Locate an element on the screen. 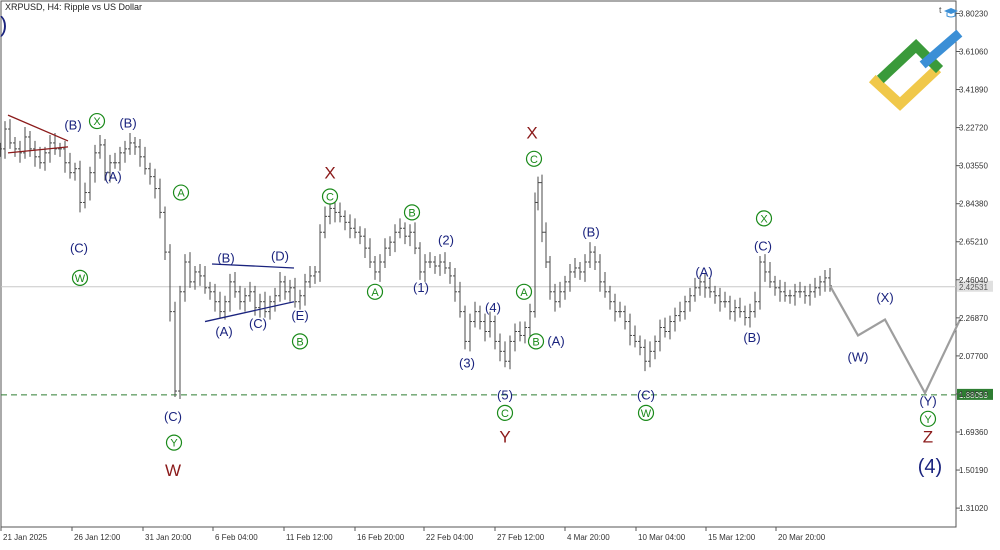 This screenshot has width=1000, height=550. current-price-tag is located at coordinates (975, 286).